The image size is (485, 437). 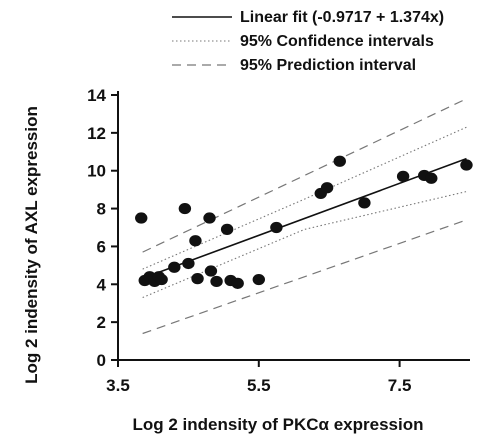 I want to click on y-tick-label: 14, so click(x=96, y=95).